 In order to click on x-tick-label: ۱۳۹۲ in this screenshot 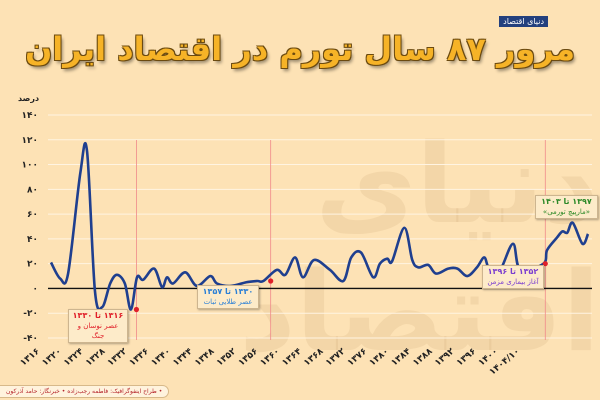, I will do `click(445, 357)`.